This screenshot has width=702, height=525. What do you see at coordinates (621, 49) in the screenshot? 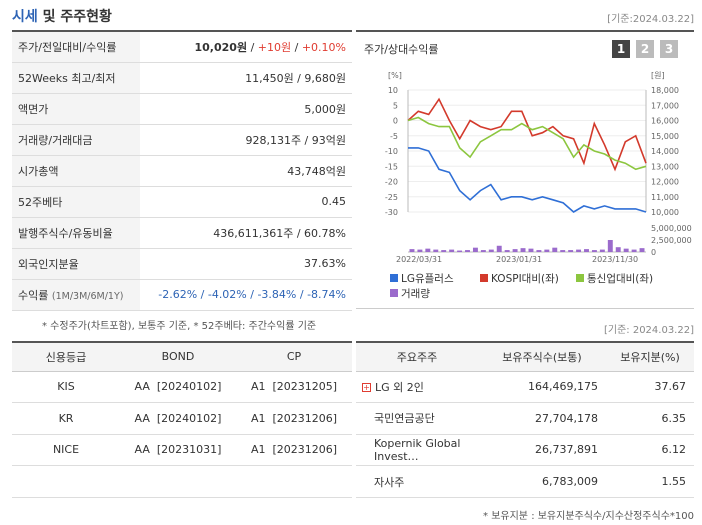
I see `chart-tab-1: 1` at bounding box center [621, 49].